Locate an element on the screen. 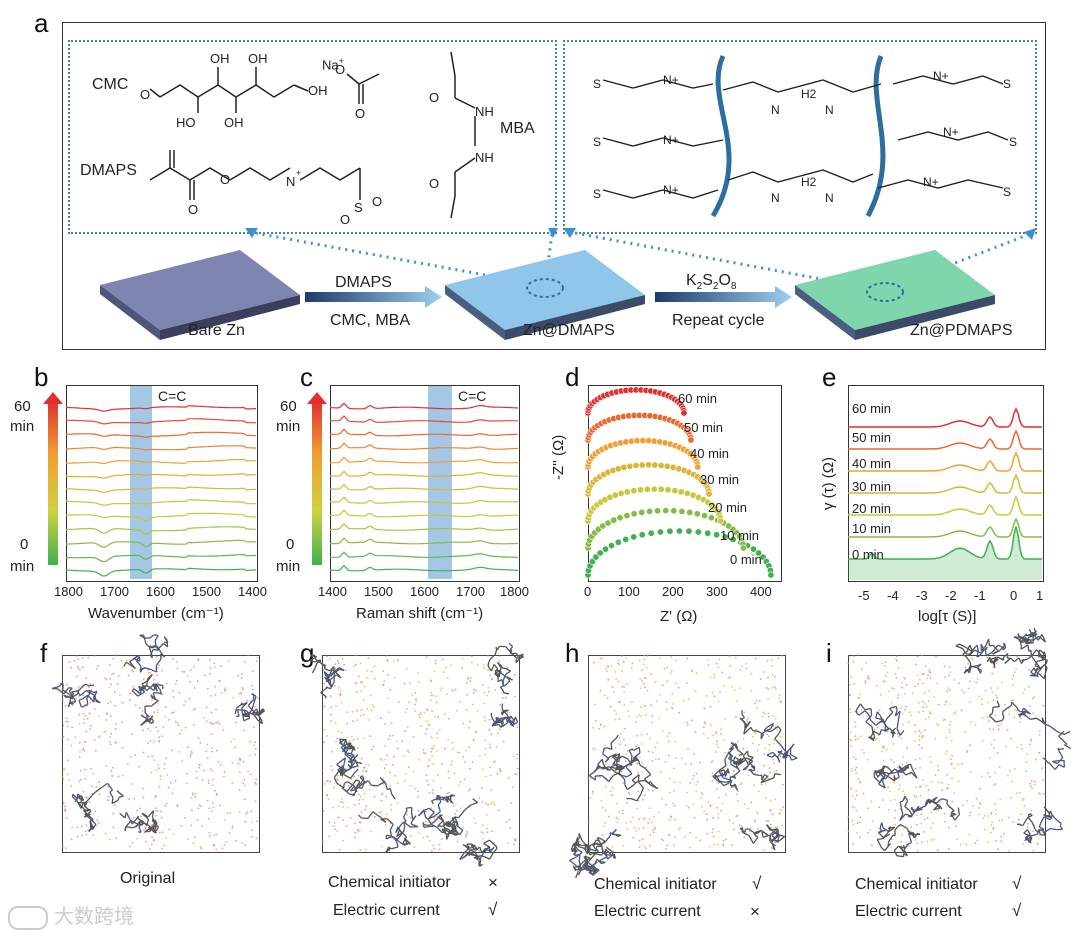 The image size is (1080, 938). svg-text: O is located at coordinates (434, 97).